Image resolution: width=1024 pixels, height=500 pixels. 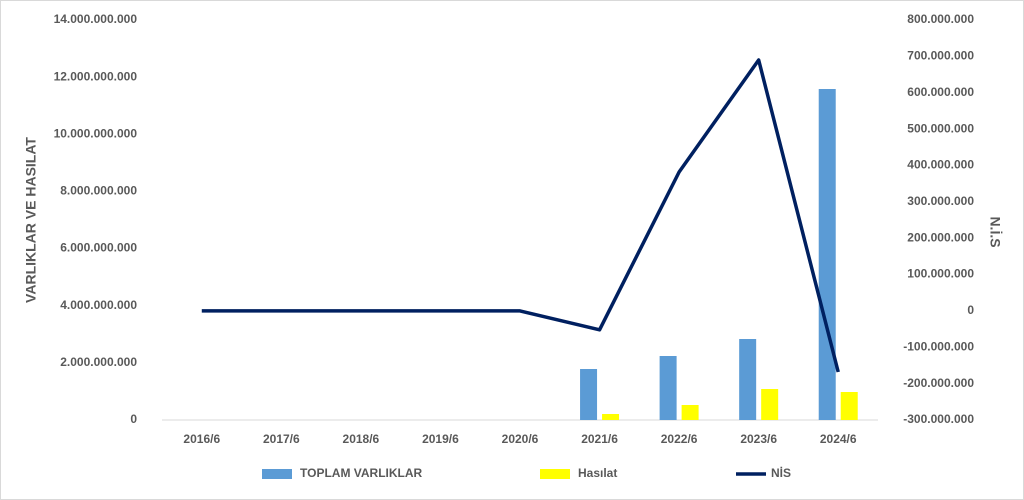 I want to click on y-tick-label: 10.000.000.000, so click(x=96, y=133).